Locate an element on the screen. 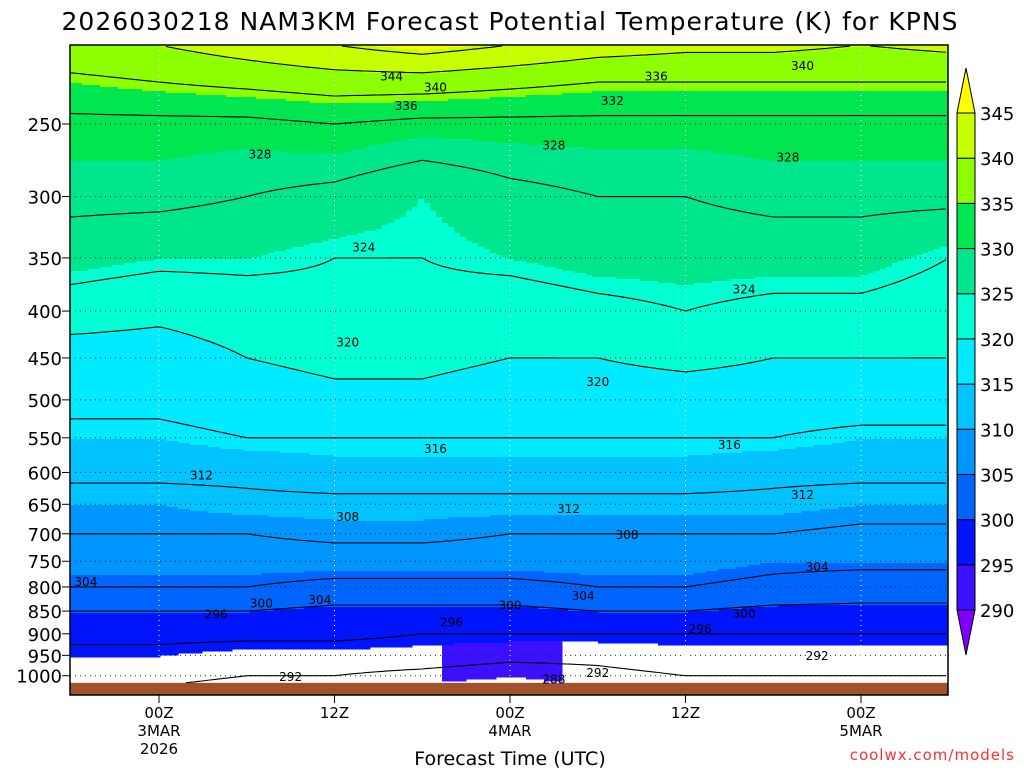 The width and height of the screenshot is (1024, 772). colorbar-swatch is located at coordinates (966, 180).